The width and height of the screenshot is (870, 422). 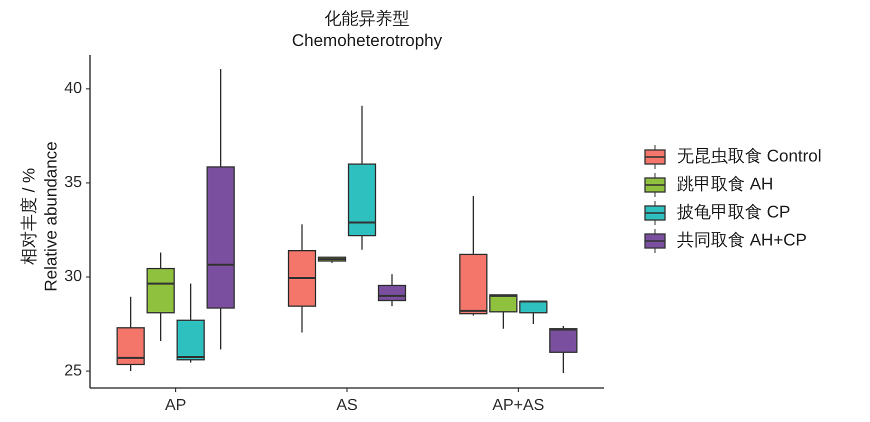 What do you see at coordinates (73, 89) in the screenshot?
I see `y-tick-label: 40` at bounding box center [73, 89].